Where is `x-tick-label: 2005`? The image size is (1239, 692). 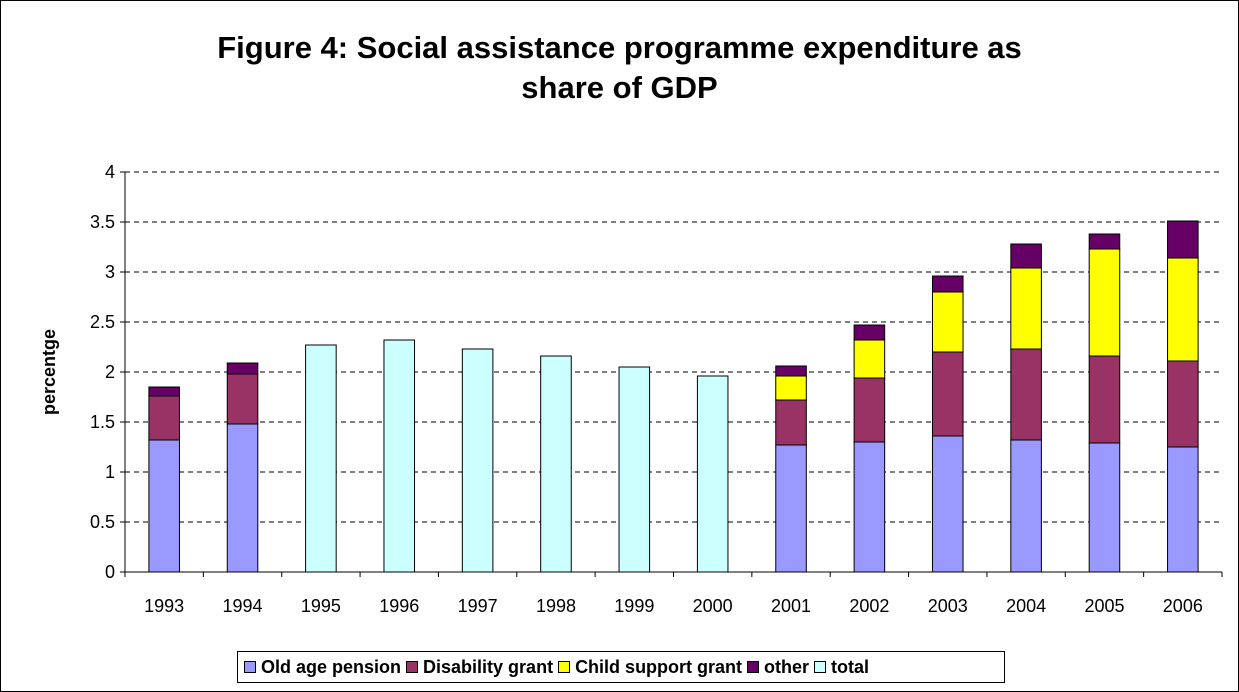 x-tick-label: 2005 is located at coordinates (1104, 606).